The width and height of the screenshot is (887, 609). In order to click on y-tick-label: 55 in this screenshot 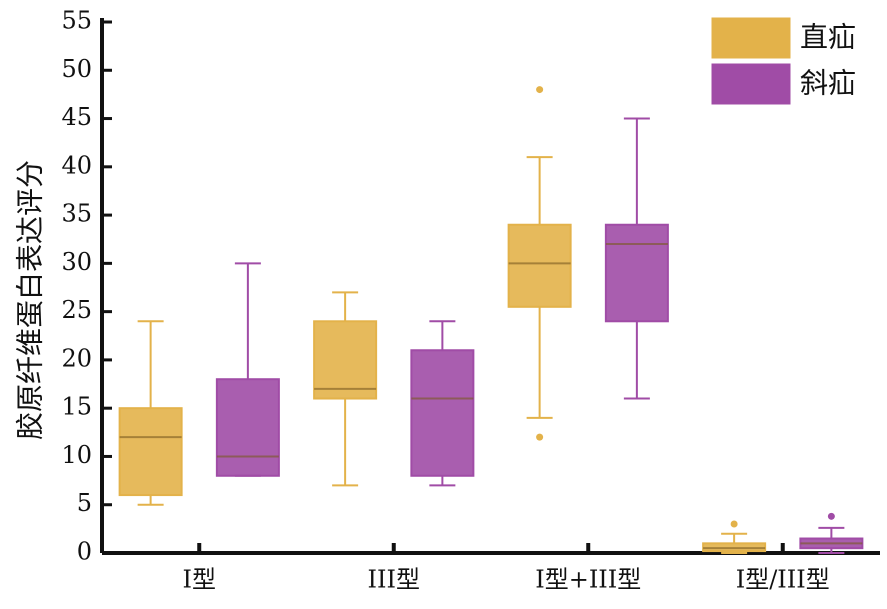, I will do `click(76, 21)`.